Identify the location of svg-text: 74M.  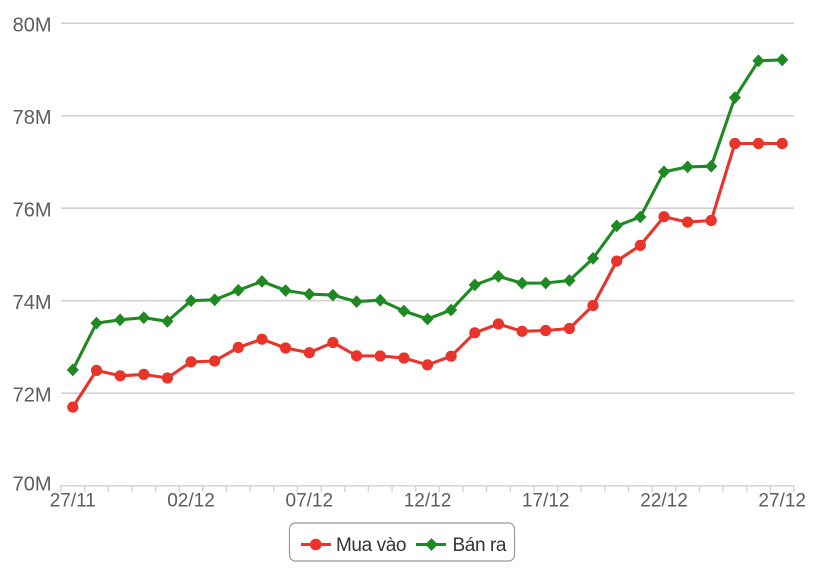
(32, 303).